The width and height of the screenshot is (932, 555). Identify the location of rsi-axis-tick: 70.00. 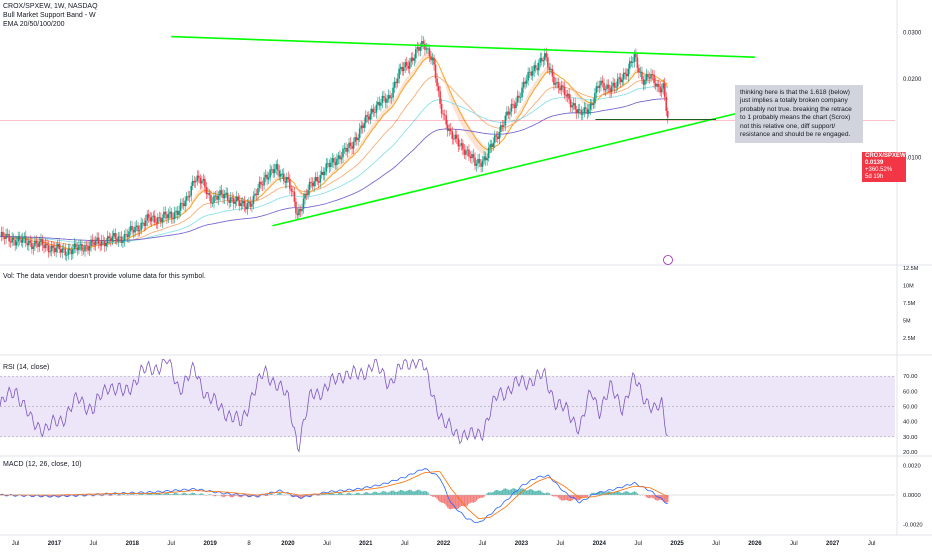
(910, 377).